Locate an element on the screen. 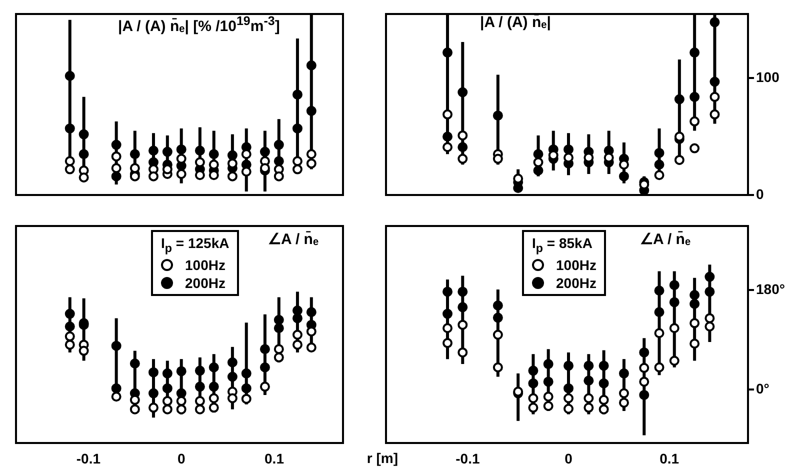 Image resolution: width=785 pixels, height=471 pixels. x-tick-label: 0.1 is located at coordinates (670, 458).